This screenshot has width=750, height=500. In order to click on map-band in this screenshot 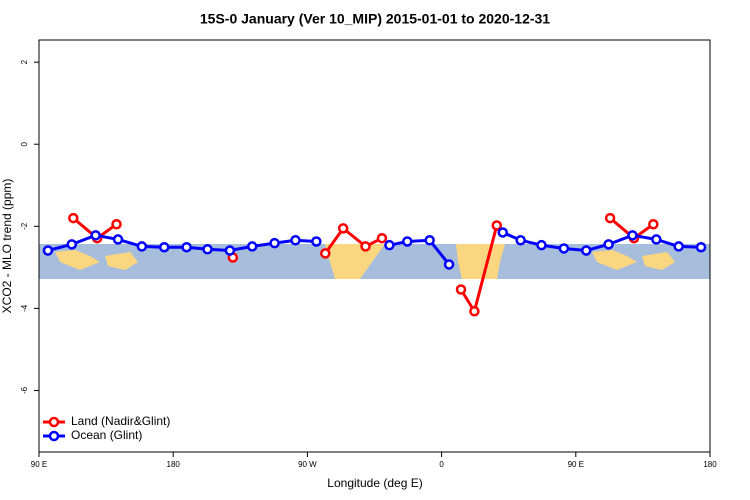, I will do `click(374, 261)`.